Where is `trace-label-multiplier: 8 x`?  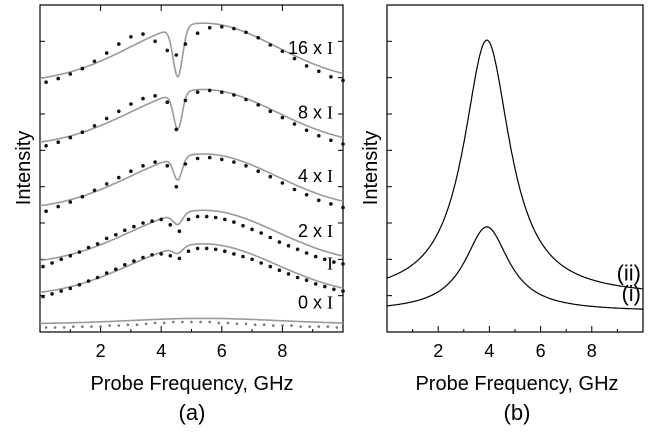
trace-label-multiplier: 8 x is located at coordinates (312, 112).